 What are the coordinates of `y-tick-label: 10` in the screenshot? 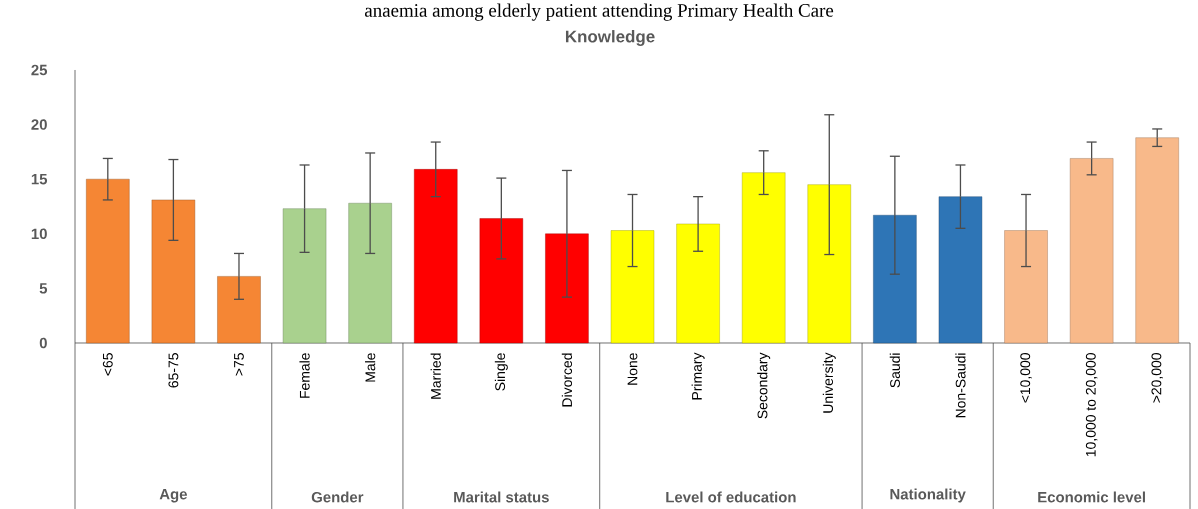 It's located at (39, 234).